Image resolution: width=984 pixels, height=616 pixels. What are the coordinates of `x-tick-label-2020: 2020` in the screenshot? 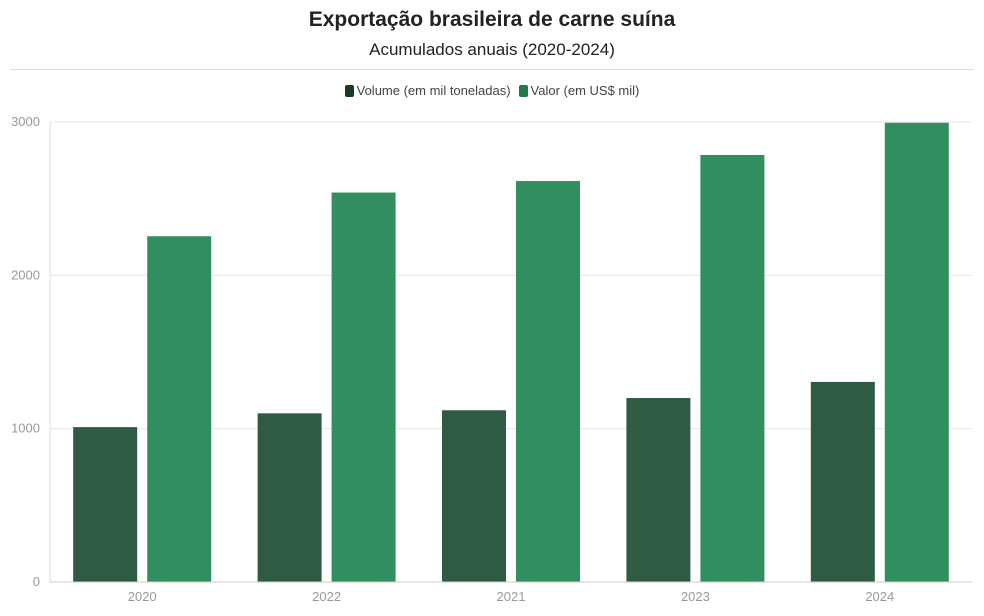 It's located at (142, 596).